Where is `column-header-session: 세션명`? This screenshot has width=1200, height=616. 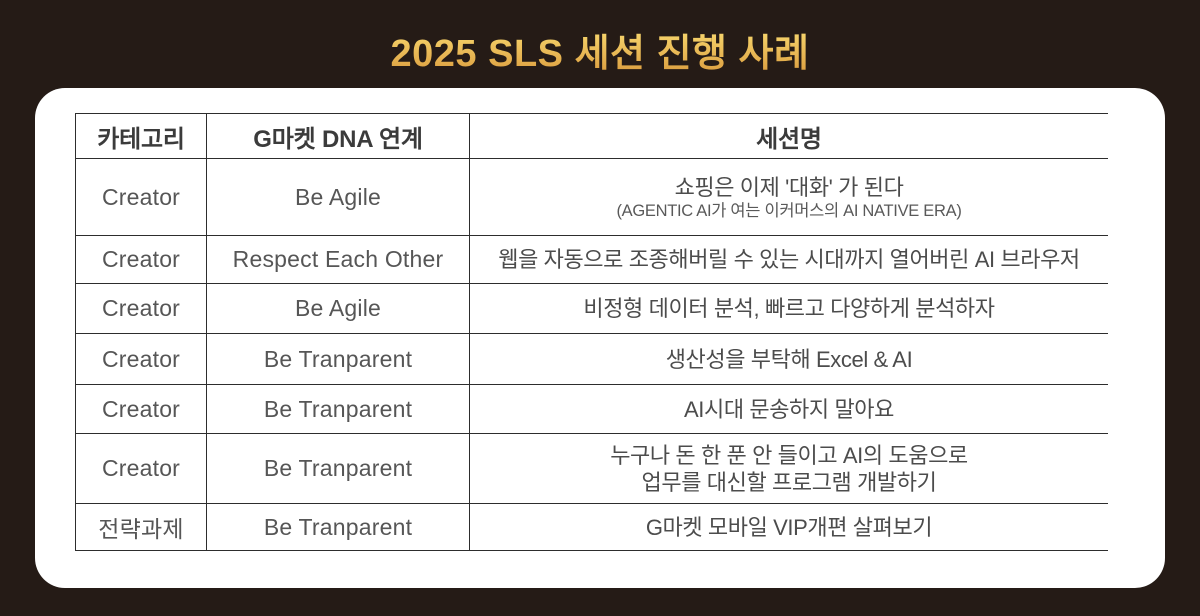 column-header-session: 세션명 is located at coordinates (789, 139).